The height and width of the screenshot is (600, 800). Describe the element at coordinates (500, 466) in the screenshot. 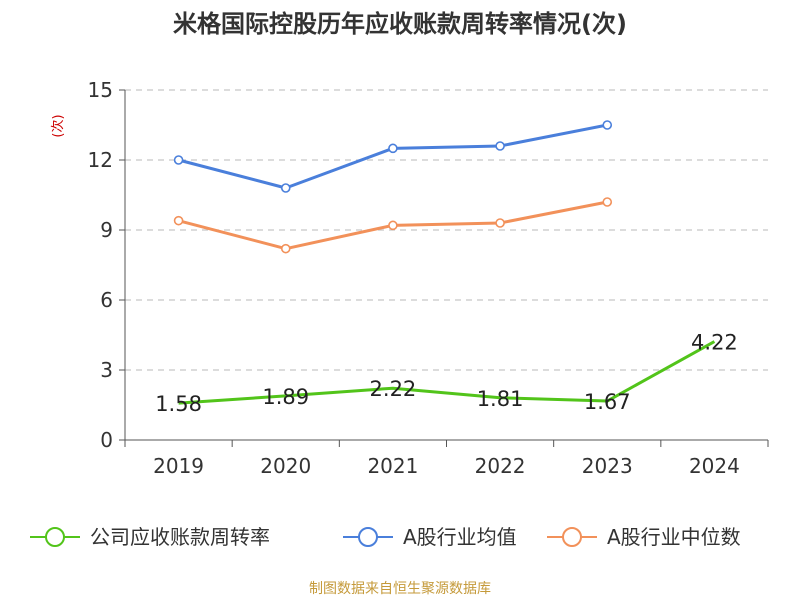

I see `x-tick-label: 2022` at that location.